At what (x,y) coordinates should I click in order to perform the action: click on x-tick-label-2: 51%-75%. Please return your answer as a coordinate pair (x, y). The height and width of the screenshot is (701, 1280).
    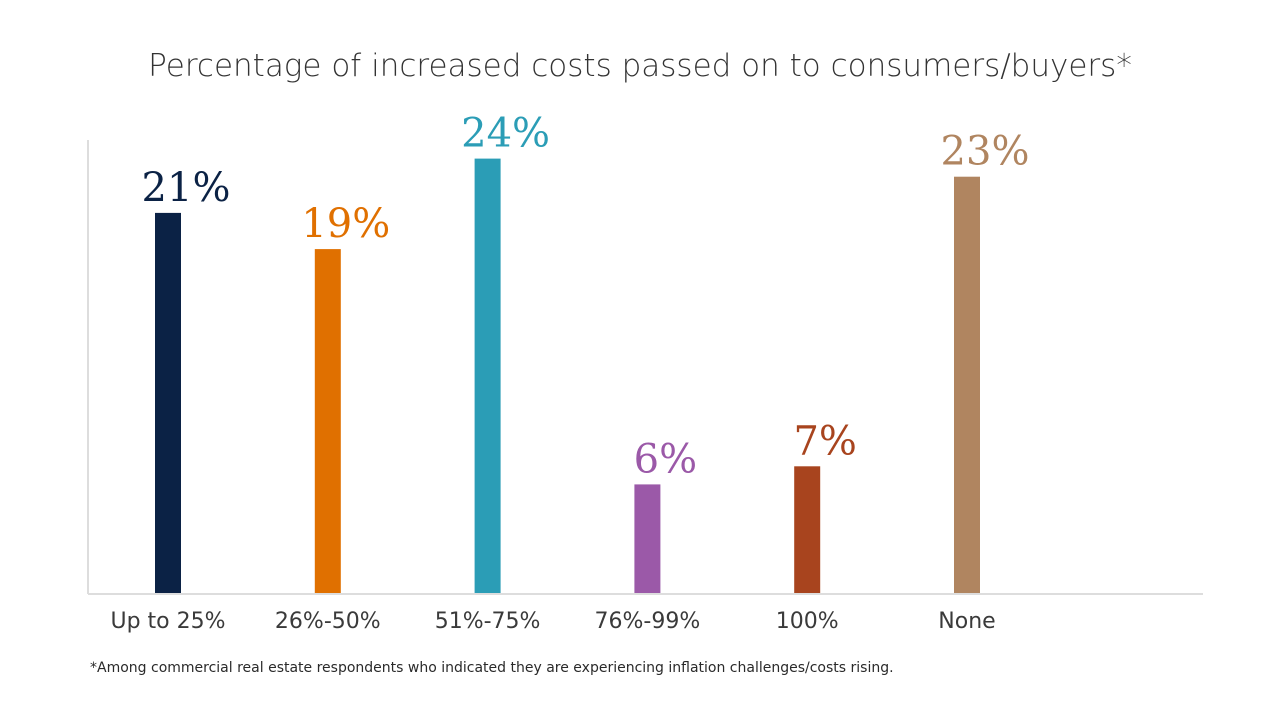
    Looking at the image, I should click on (488, 621).